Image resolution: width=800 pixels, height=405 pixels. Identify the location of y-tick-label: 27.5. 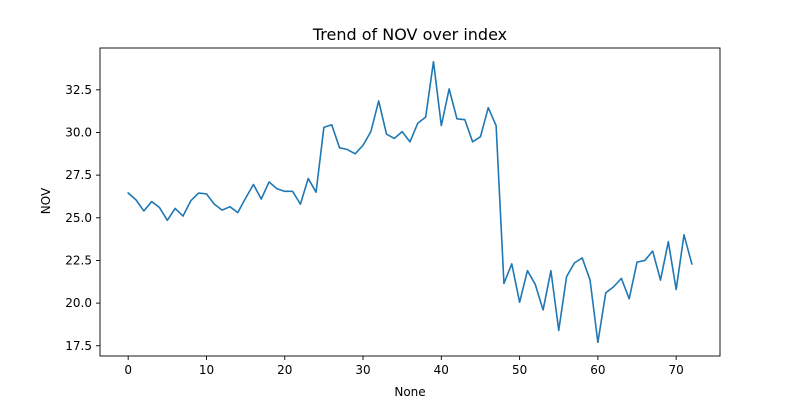
(78, 175).